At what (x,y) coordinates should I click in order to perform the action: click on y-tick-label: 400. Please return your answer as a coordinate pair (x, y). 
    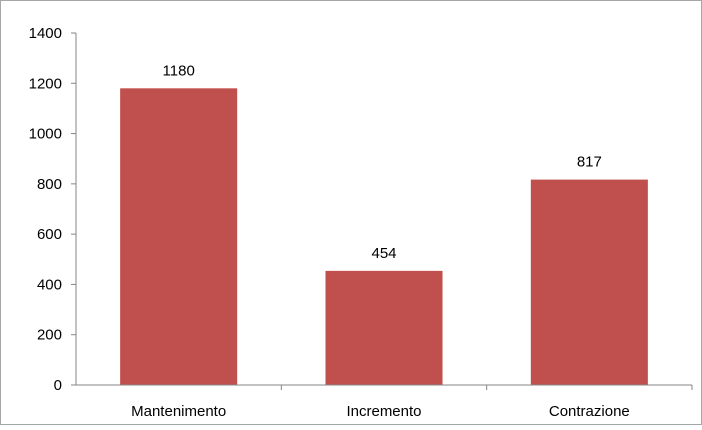
    Looking at the image, I should click on (49, 284).